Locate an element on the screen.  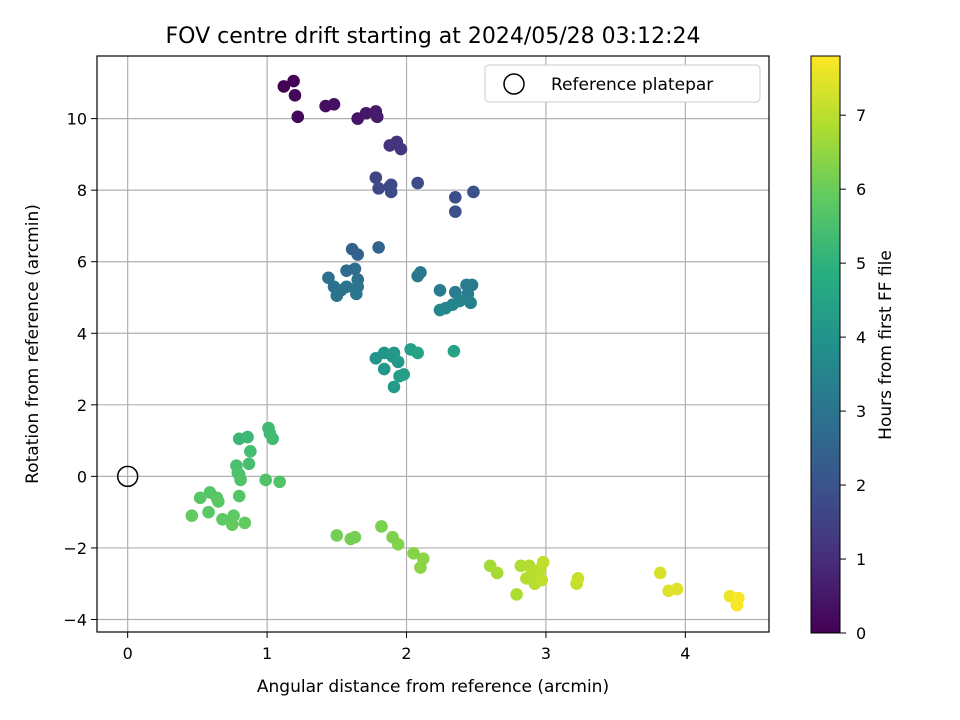
legend-box is located at coordinates (622, 83).